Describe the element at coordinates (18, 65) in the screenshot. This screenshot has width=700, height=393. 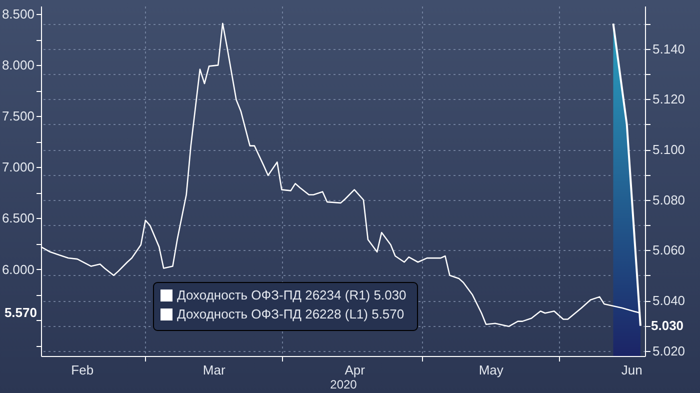
I see `y-tick-label: 8.000` at that location.